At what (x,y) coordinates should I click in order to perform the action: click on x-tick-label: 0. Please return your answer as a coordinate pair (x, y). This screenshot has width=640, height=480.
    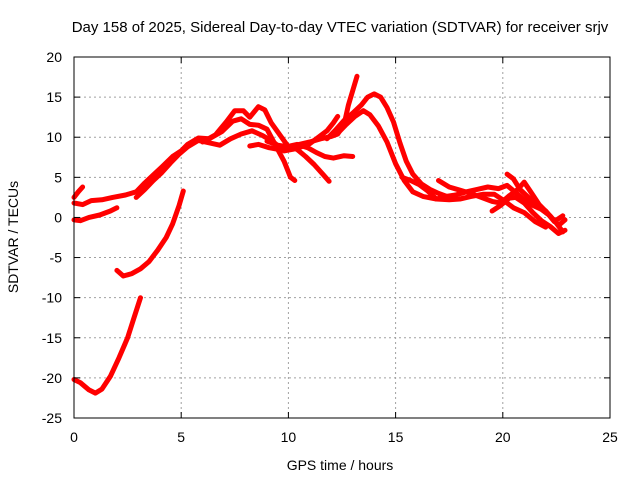
    Looking at the image, I should click on (74, 437).